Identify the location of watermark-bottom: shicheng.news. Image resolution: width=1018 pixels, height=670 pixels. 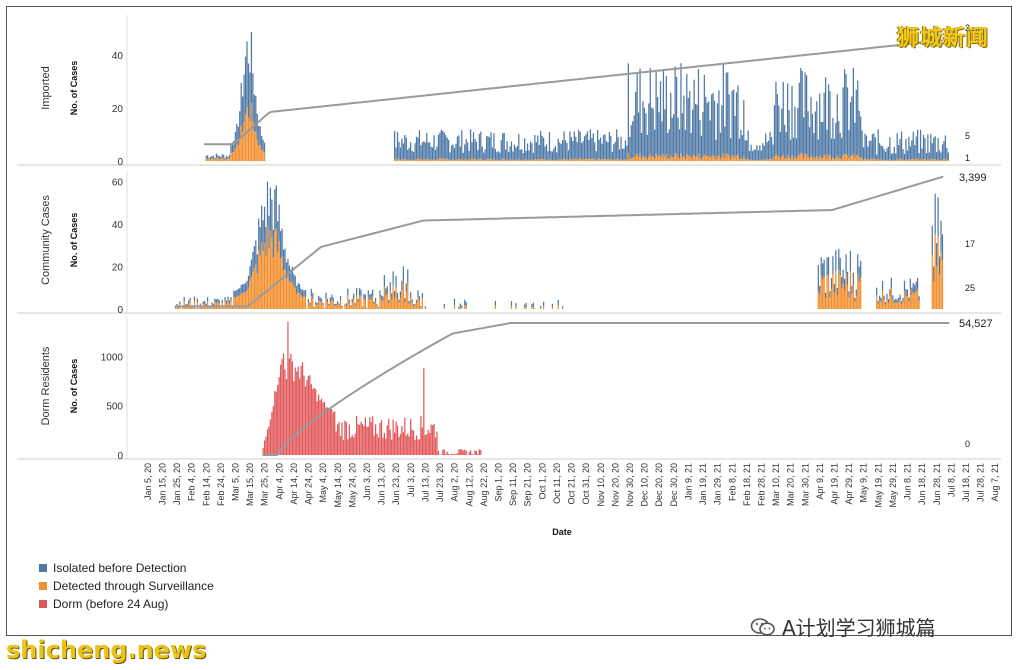
(106, 650).